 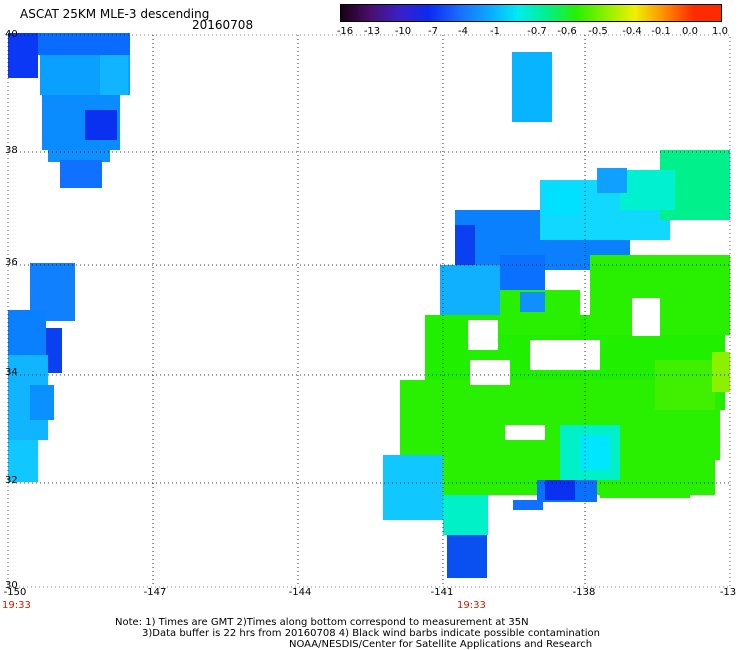 What do you see at coordinates (495, 31) in the screenshot?
I see `colorbar-tick-label: -1` at bounding box center [495, 31].